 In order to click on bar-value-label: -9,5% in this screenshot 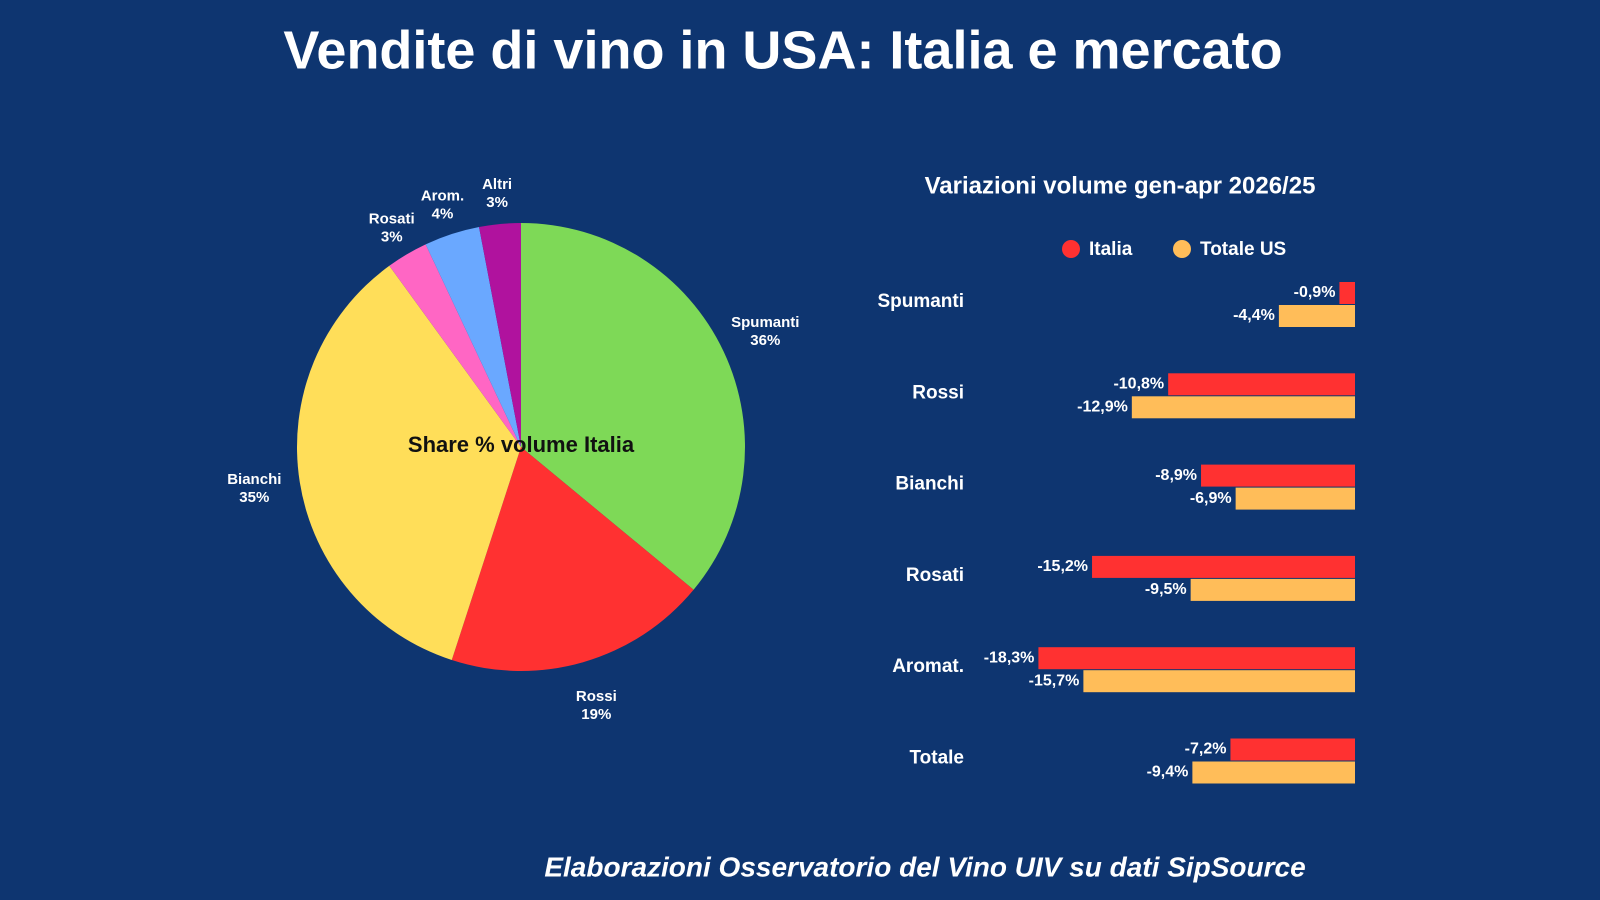, I will do `click(1166, 589)`.